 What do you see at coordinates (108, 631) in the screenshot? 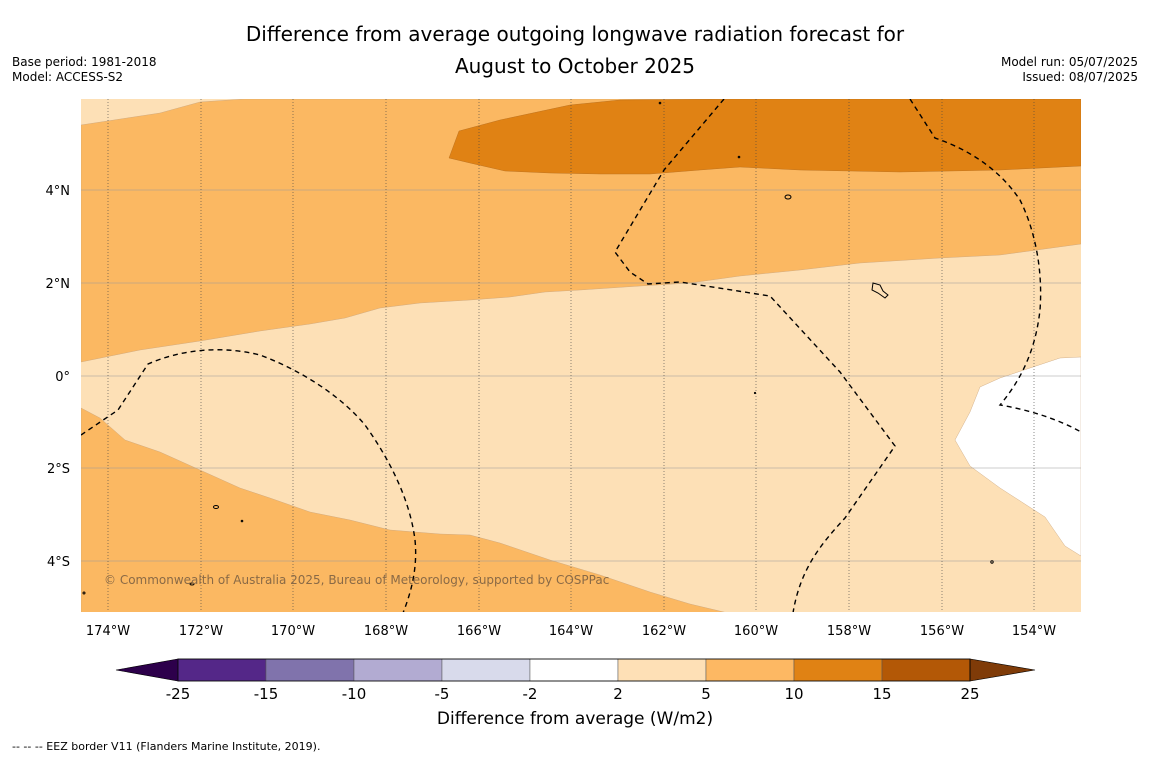
I see `lon-label-174w: 174°W` at bounding box center [108, 631].